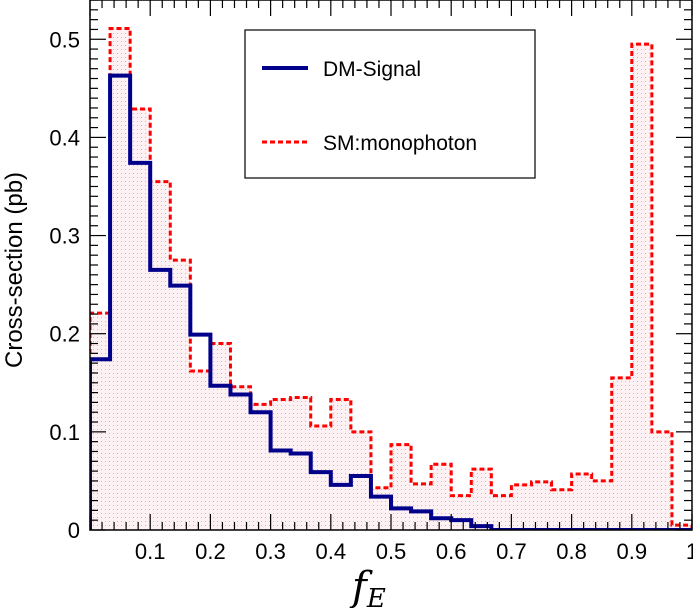 The image size is (693, 608). Describe the element at coordinates (210, 551) in the screenshot. I see `x-tick-label: 0.2` at that location.